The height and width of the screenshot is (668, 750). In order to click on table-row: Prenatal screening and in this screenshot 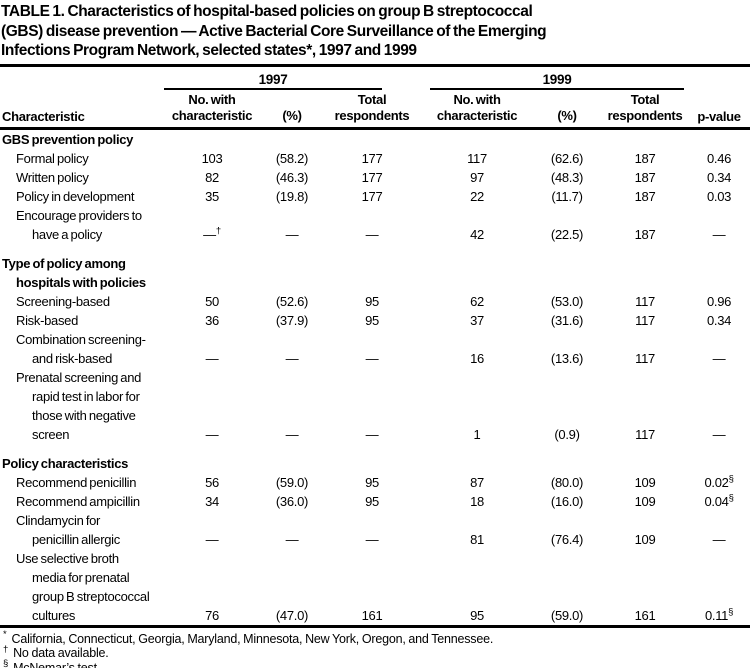, I will do `click(375, 377)`.